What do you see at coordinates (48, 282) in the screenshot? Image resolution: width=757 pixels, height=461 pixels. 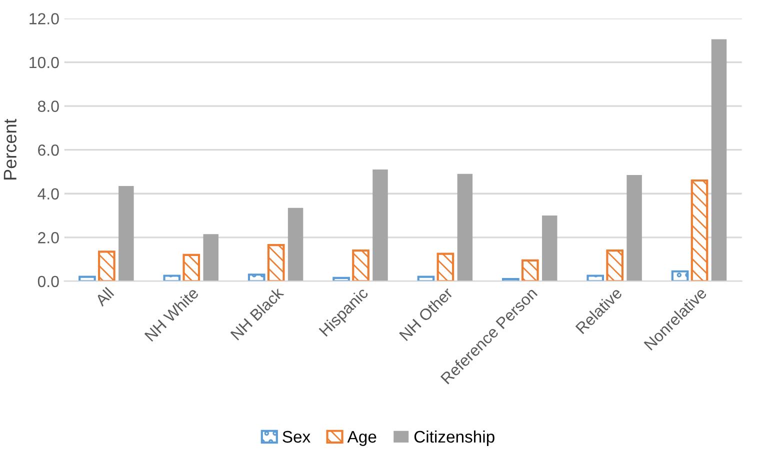 I see `y-tick-label: 0.0` at bounding box center [48, 282].